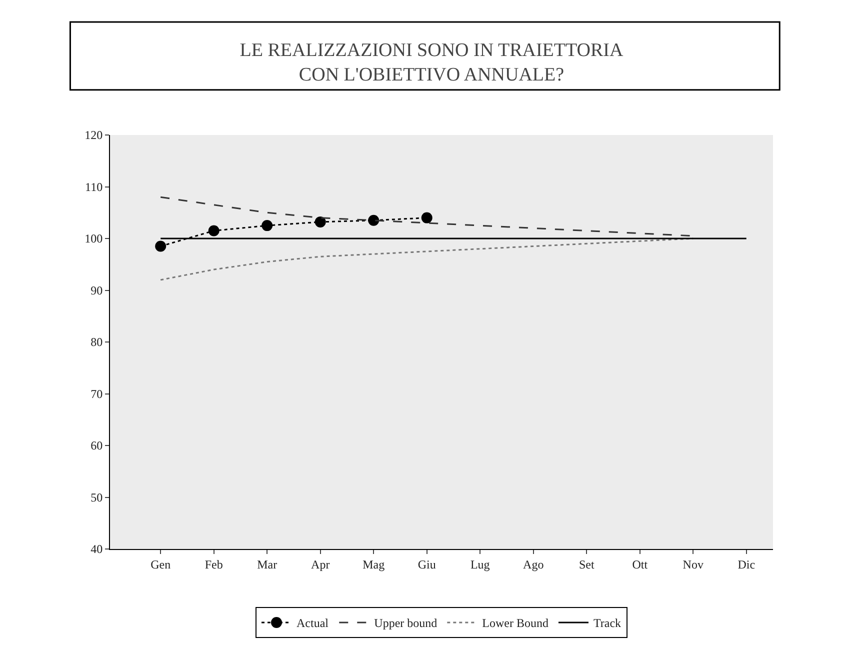 This screenshot has height=659, width=863. I want to click on legend-label: Lower Bound, so click(515, 623).